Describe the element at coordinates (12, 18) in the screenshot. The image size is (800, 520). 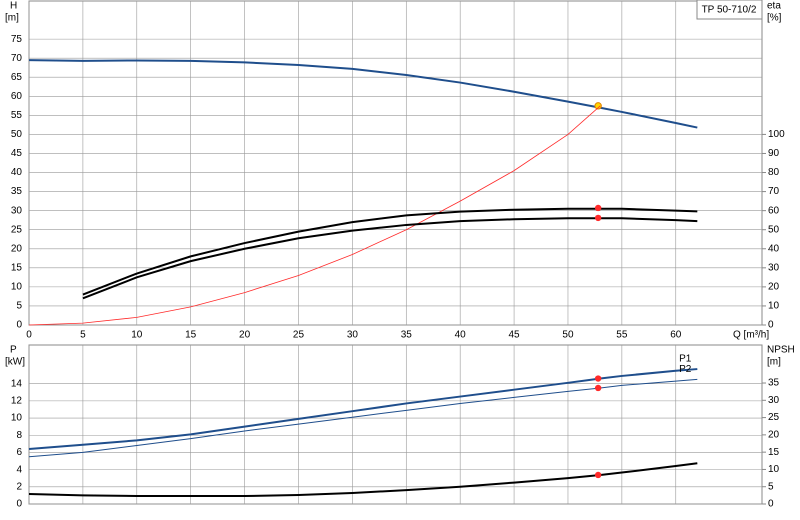
I see `y-axis-unit: [m]` at that location.